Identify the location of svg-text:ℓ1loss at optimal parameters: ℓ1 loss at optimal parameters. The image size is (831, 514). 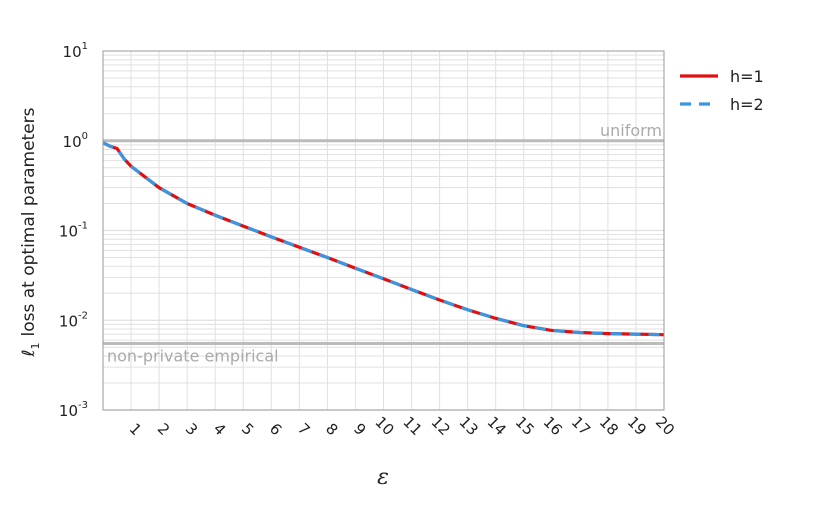
(30, 232).